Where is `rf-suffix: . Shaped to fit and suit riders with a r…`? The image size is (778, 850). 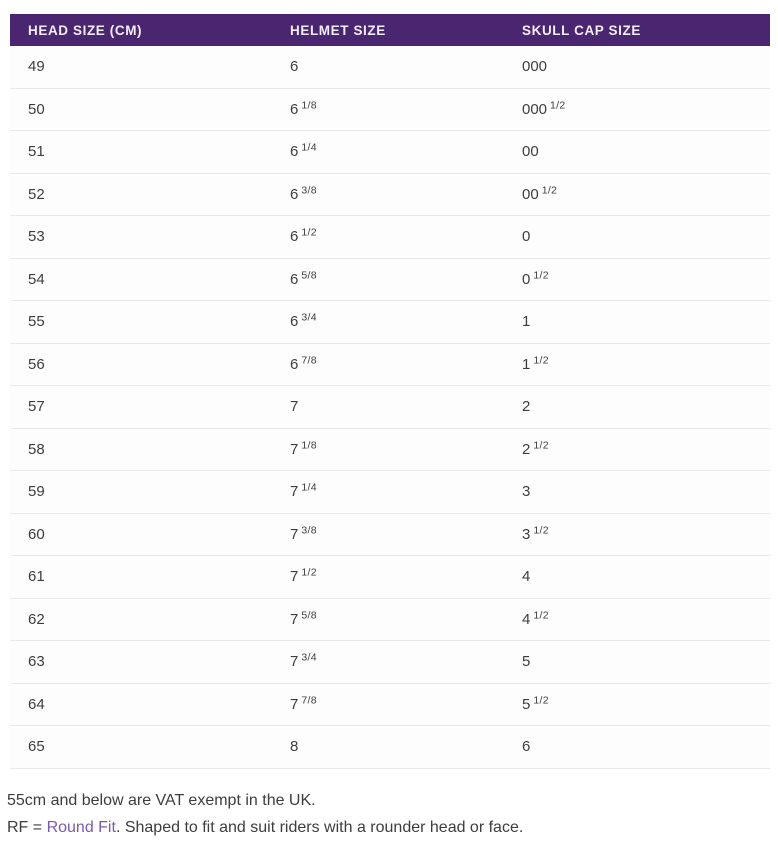
rf-suffix: . Shaped to fit and suit riders with a r… is located at coordinates (319, 827).